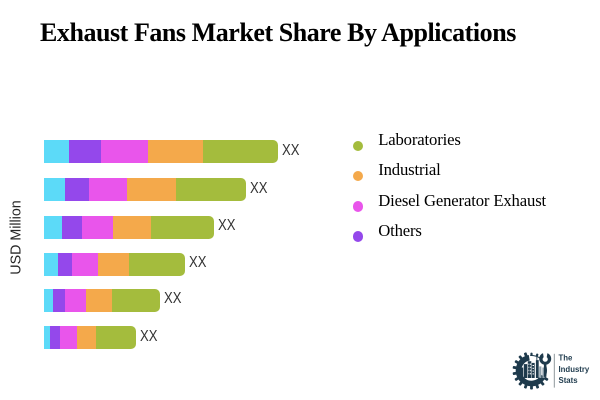  Describe the element at coordinates (574, 369) in the screenshot. I see `svg-text: Industry` at that location.